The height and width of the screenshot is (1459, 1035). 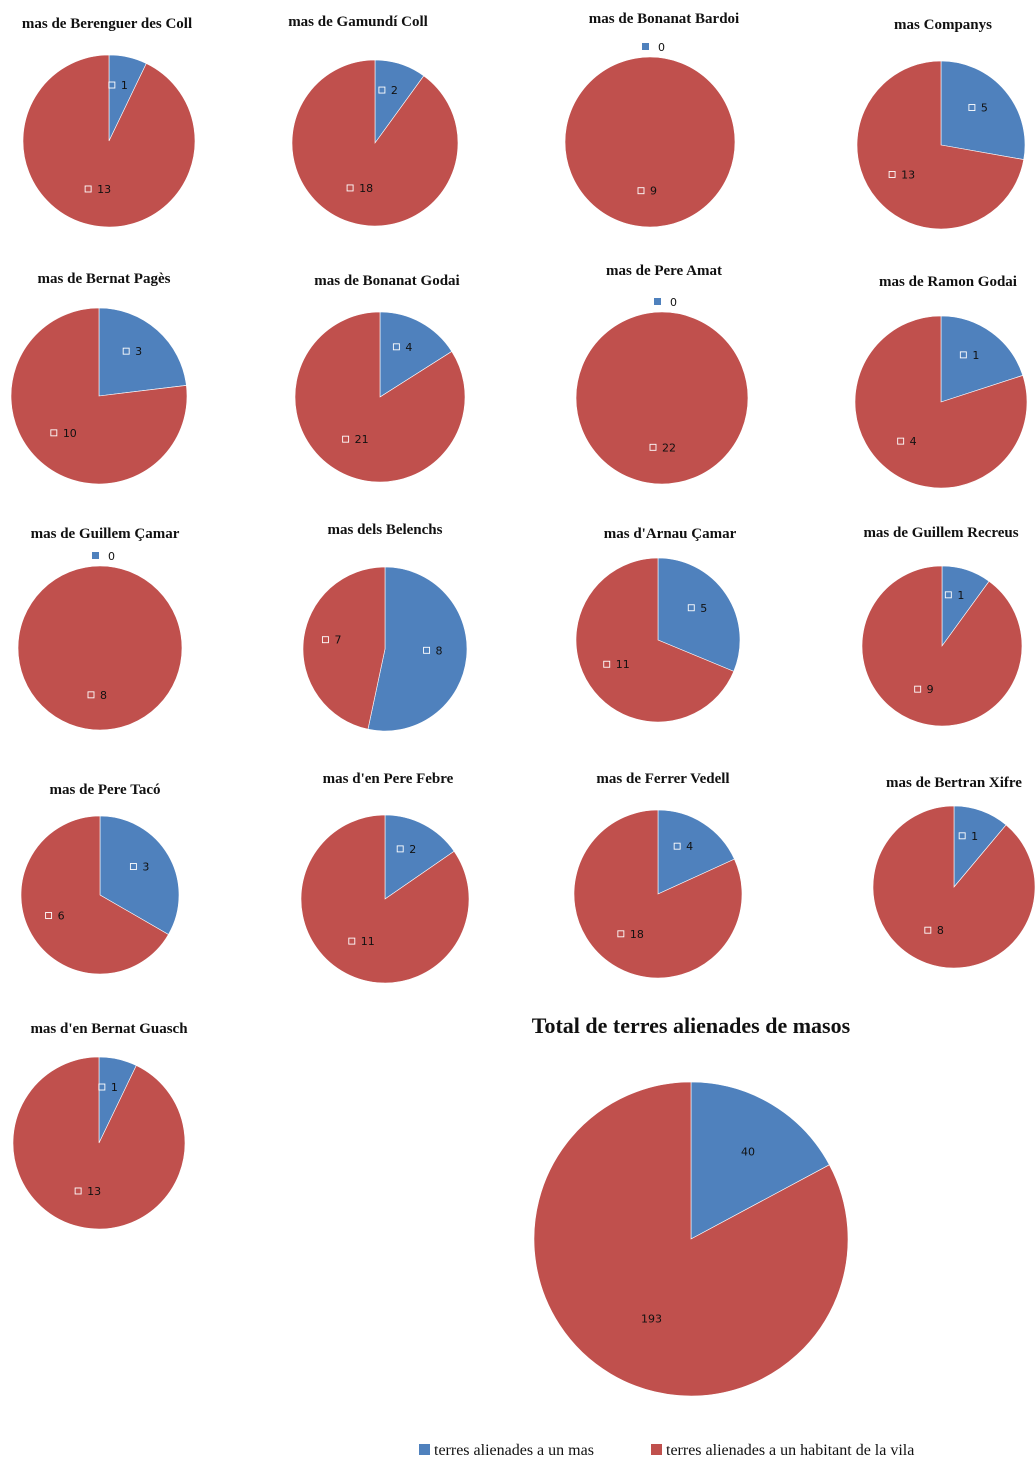 I want to click on pie-chart-mas-d-arnau-camar: mas d'Arnau Çamar 5 11, so click(x=658, y=624).